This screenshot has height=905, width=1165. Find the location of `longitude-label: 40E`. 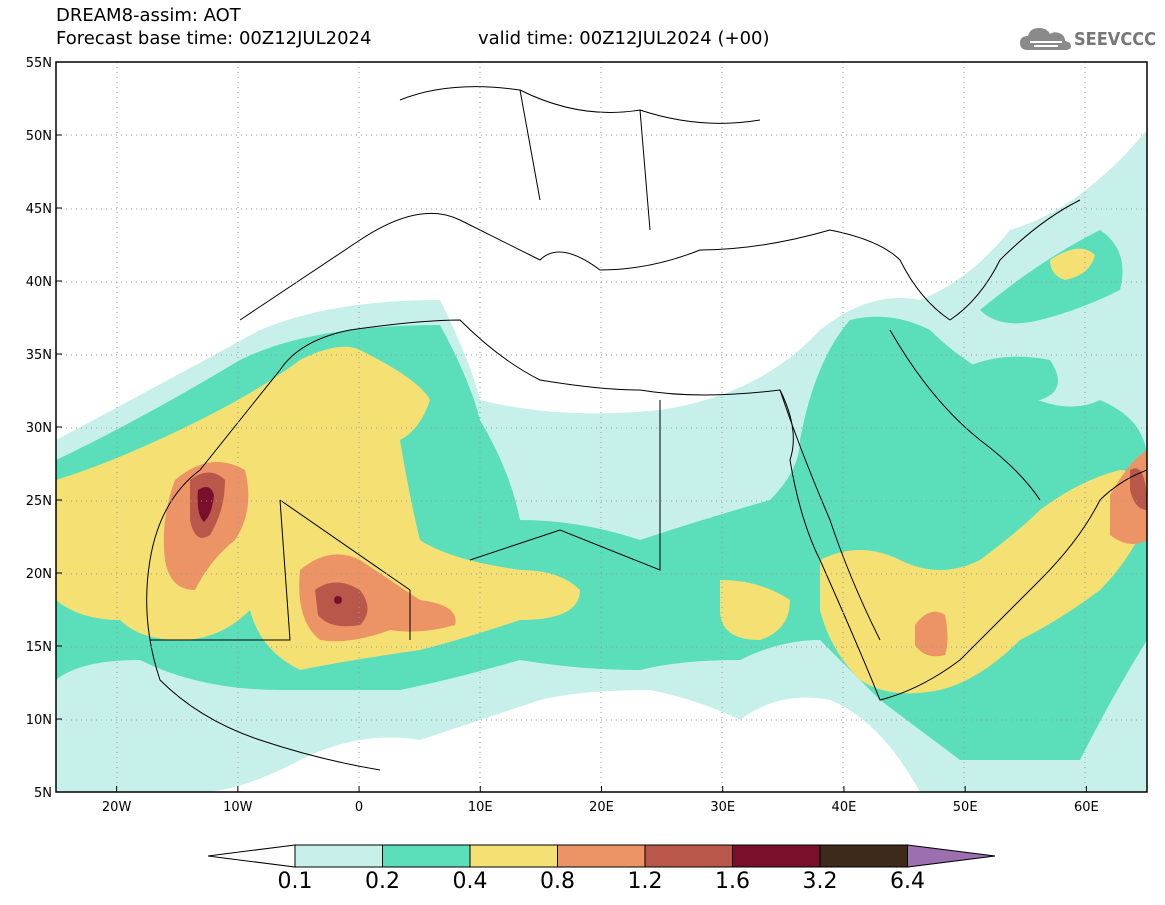

longitude-label: 40E is located at coordinates (844, 807).